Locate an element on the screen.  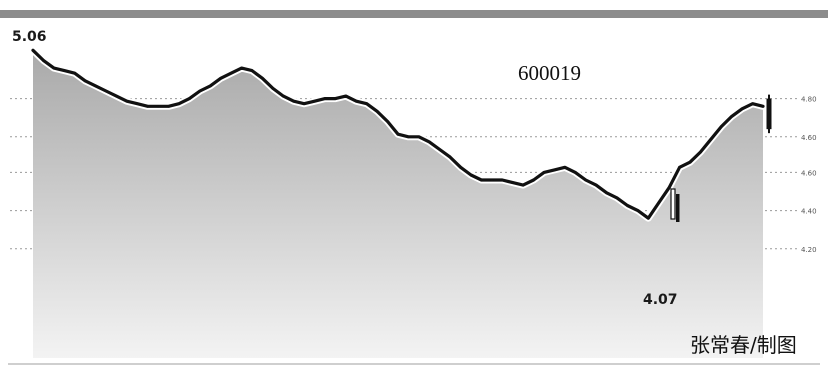
right-axis-ticks: 4.80 4.60 4.60 4.40 4.20 is located at coordinates (809, 175).